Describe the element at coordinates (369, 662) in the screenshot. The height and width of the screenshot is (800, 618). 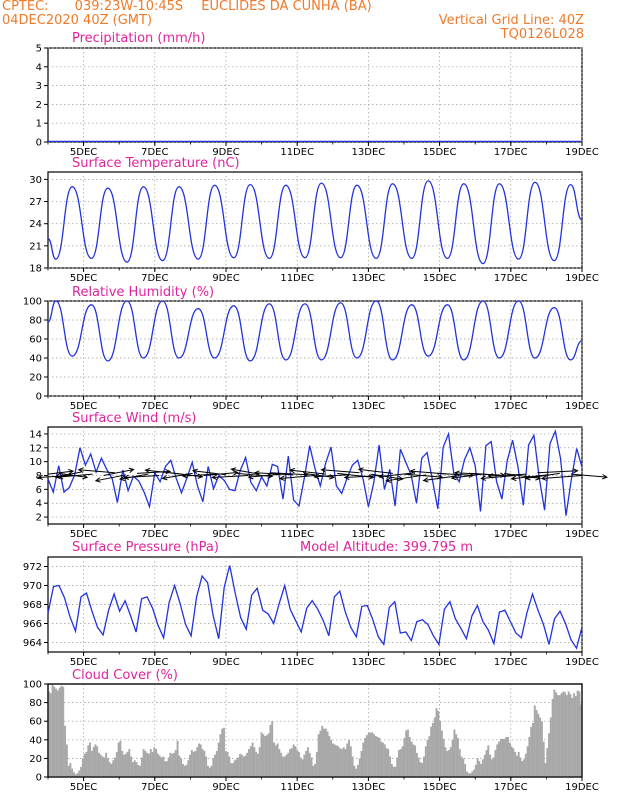
I see `x-tick-label: 13DEC` at that location.